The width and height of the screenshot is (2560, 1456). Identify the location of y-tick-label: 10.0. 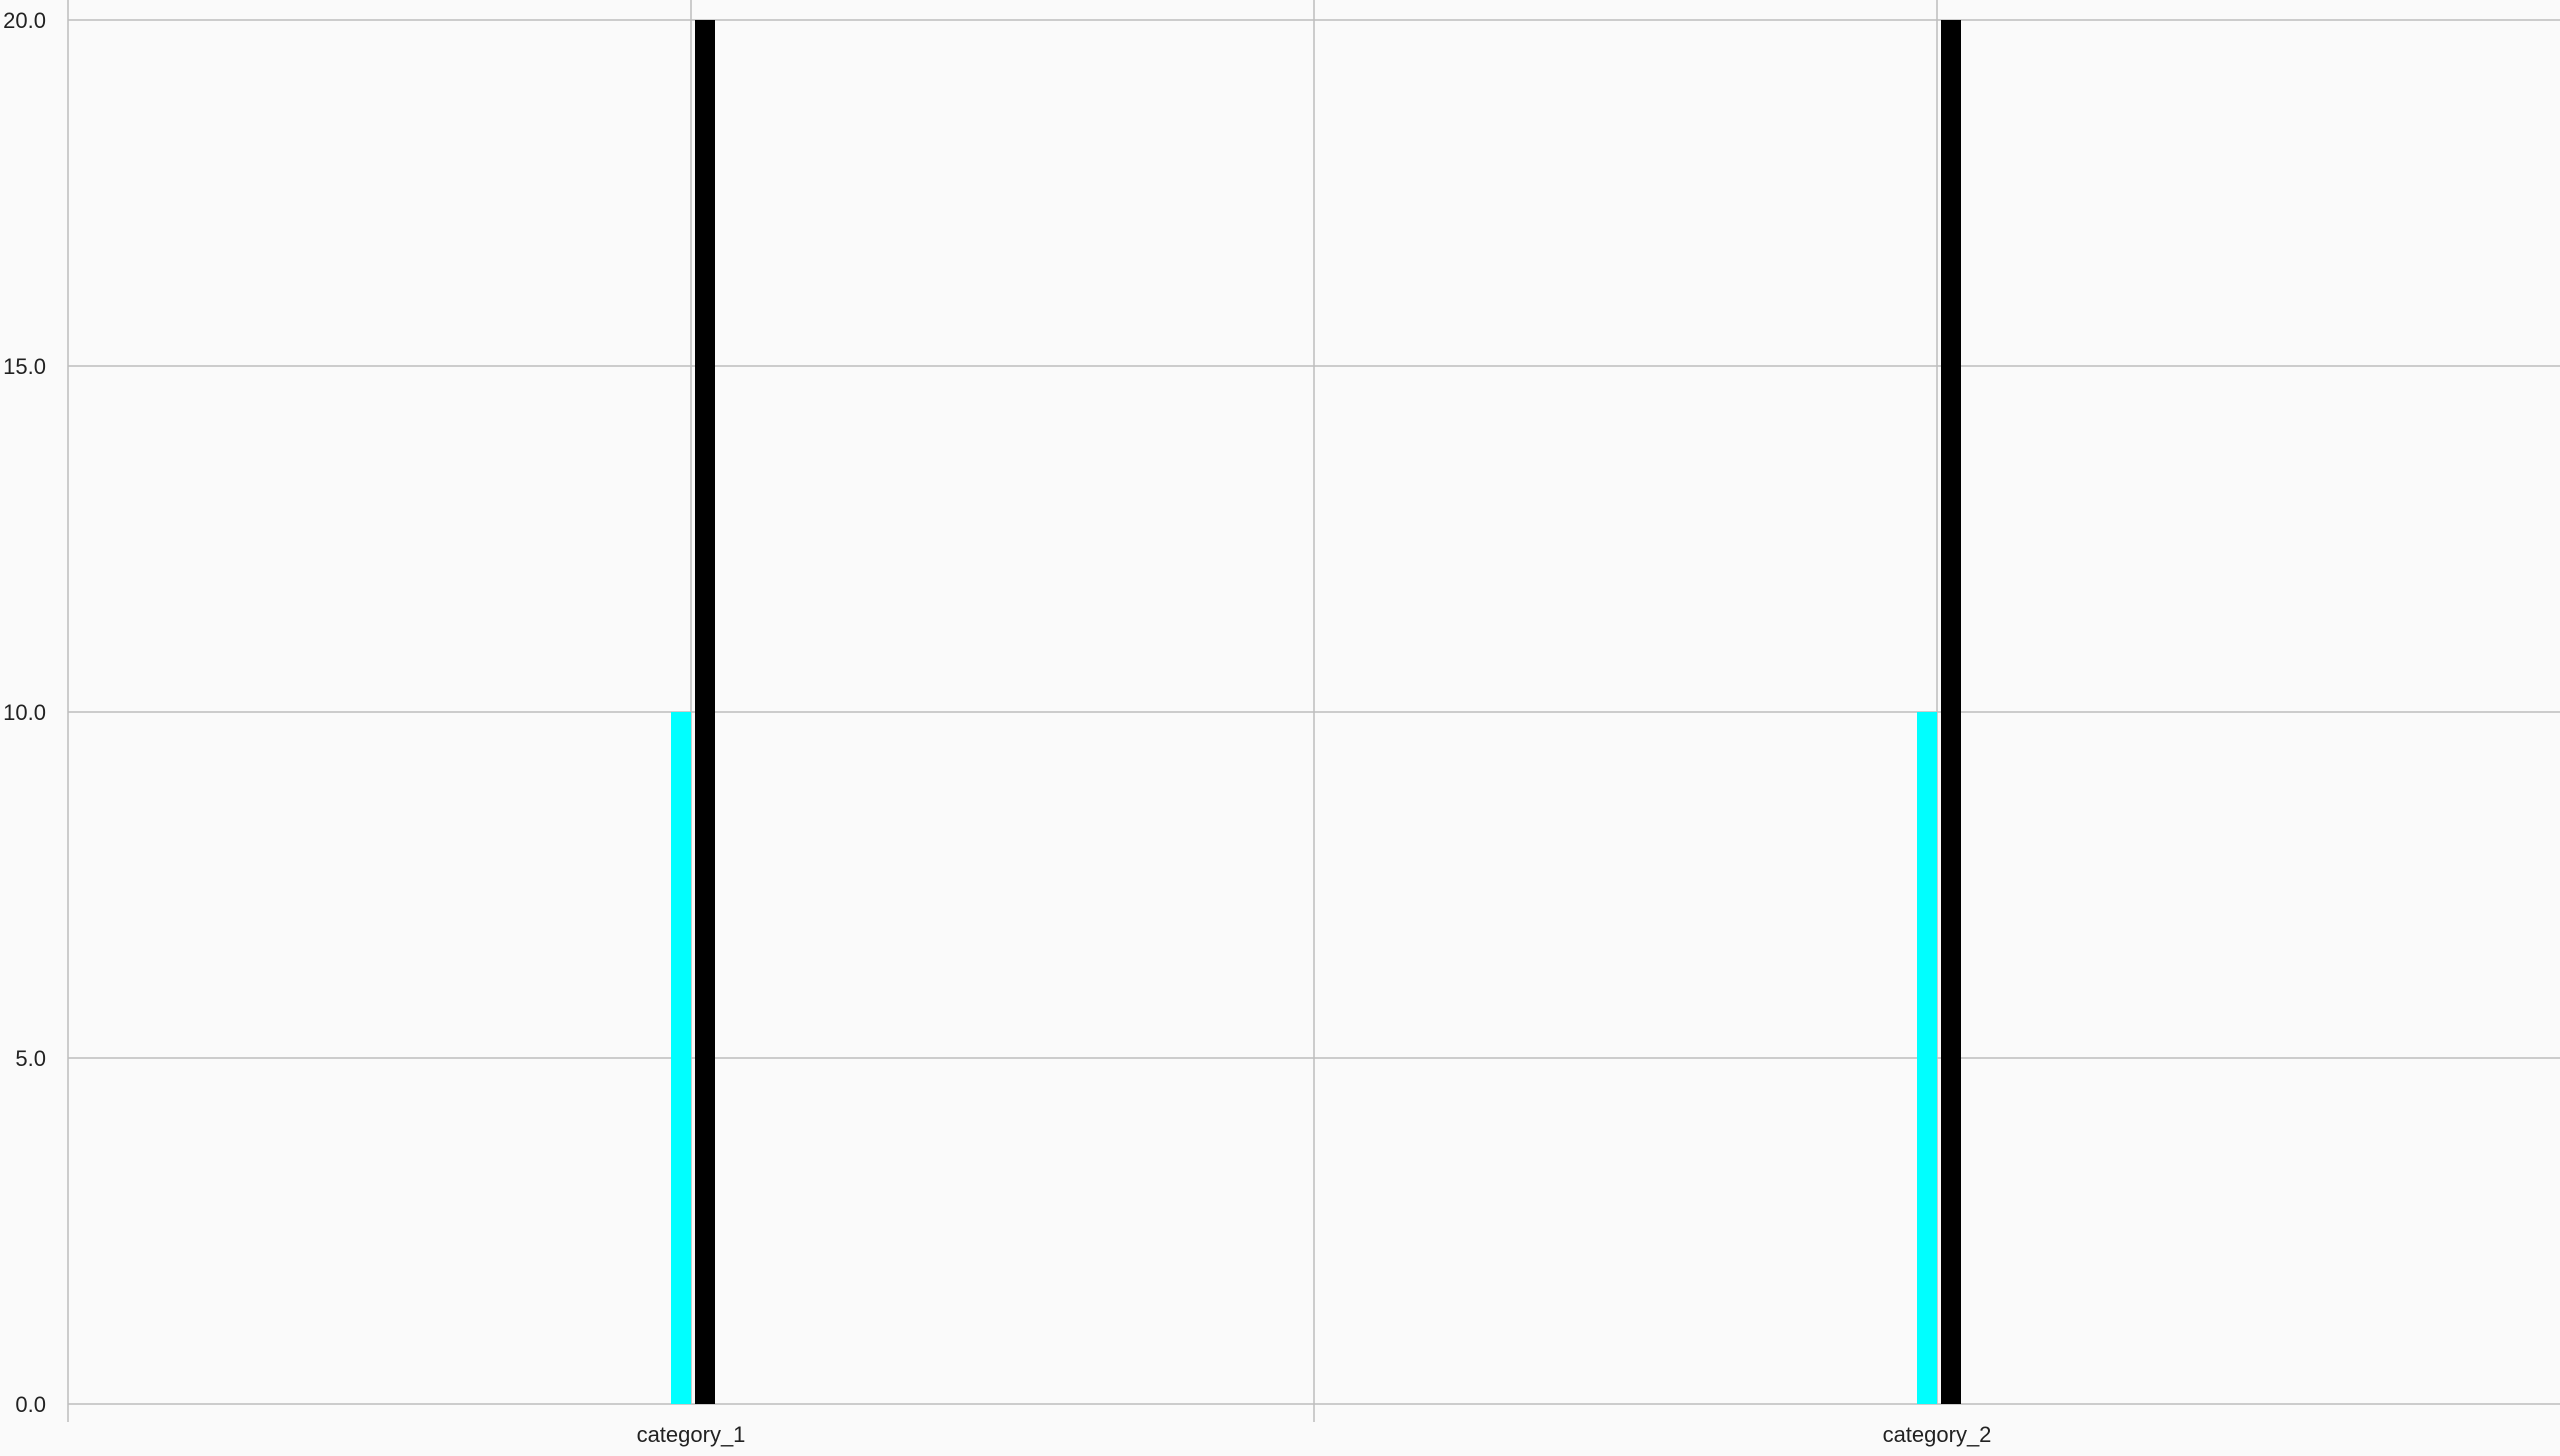
(24, 712).